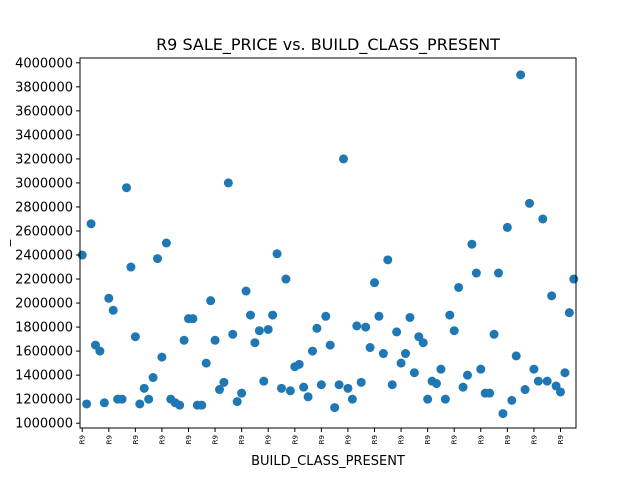 The height and width of the screenshot is (485, 640). Describe the element at coordinates (44, 256) in the screenshot. I see `y-tick-label: 2400000` at that location.